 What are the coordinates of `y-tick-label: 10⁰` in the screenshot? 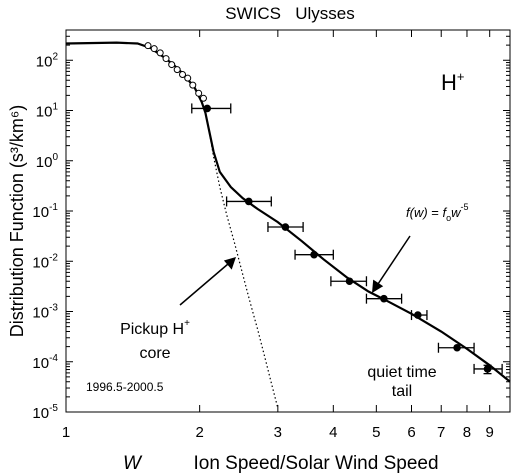 It's located at (47, 161).